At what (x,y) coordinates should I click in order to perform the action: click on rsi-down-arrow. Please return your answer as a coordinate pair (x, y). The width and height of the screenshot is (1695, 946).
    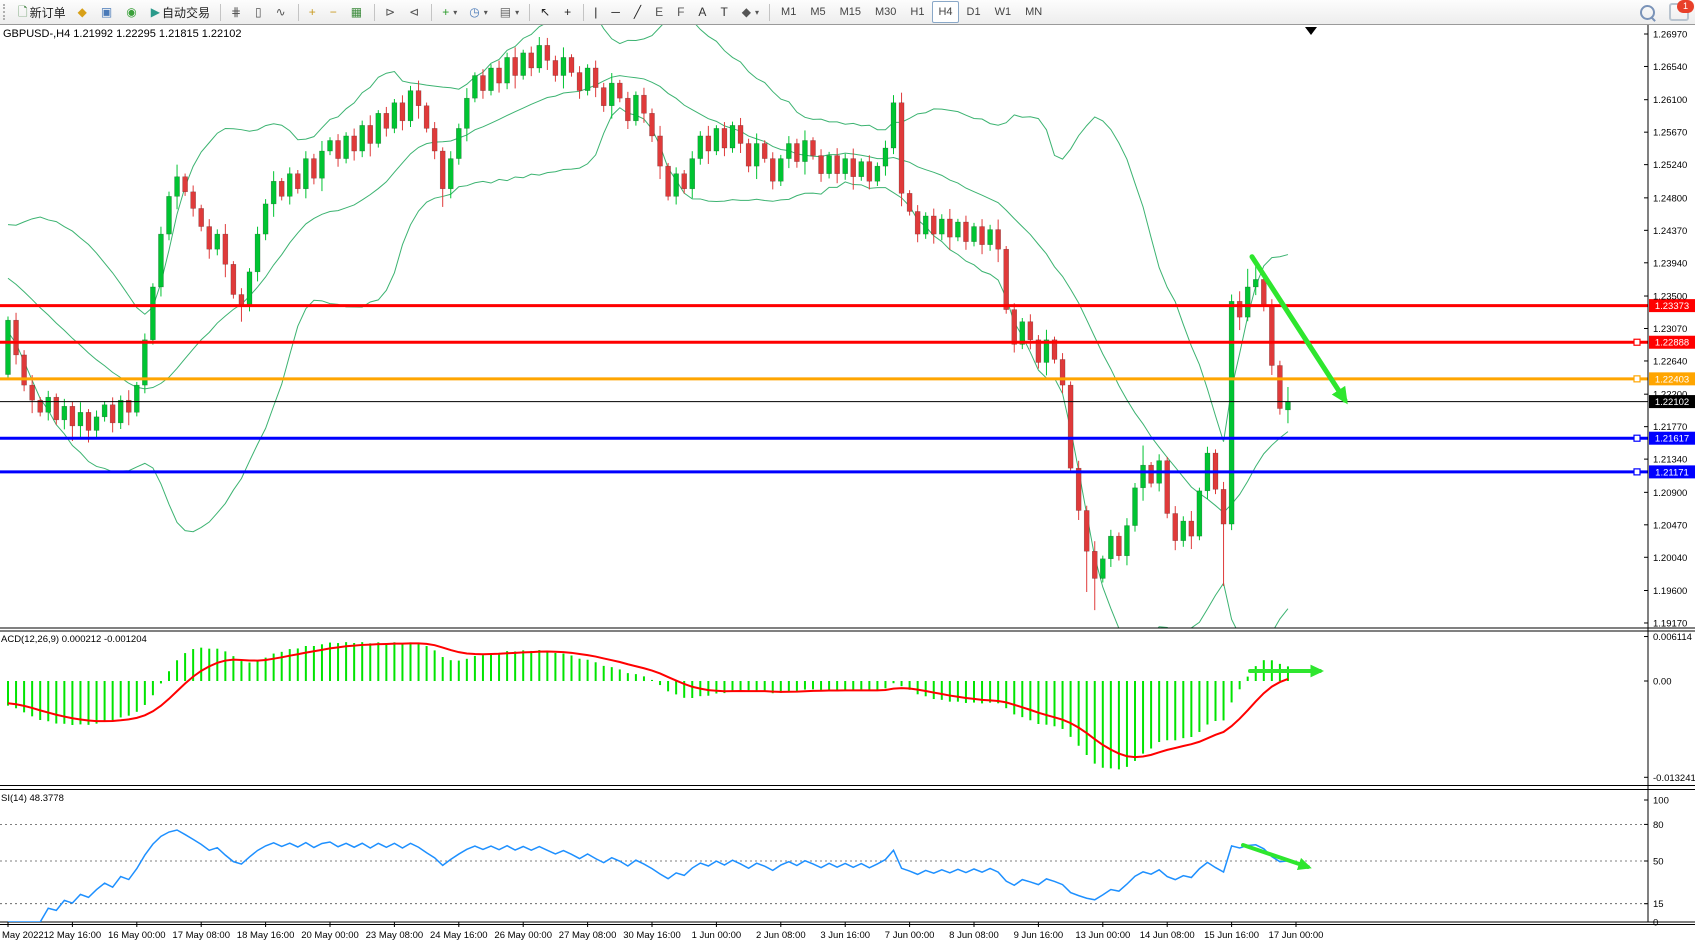
    Looking at the image, I should click on (1276, 856).